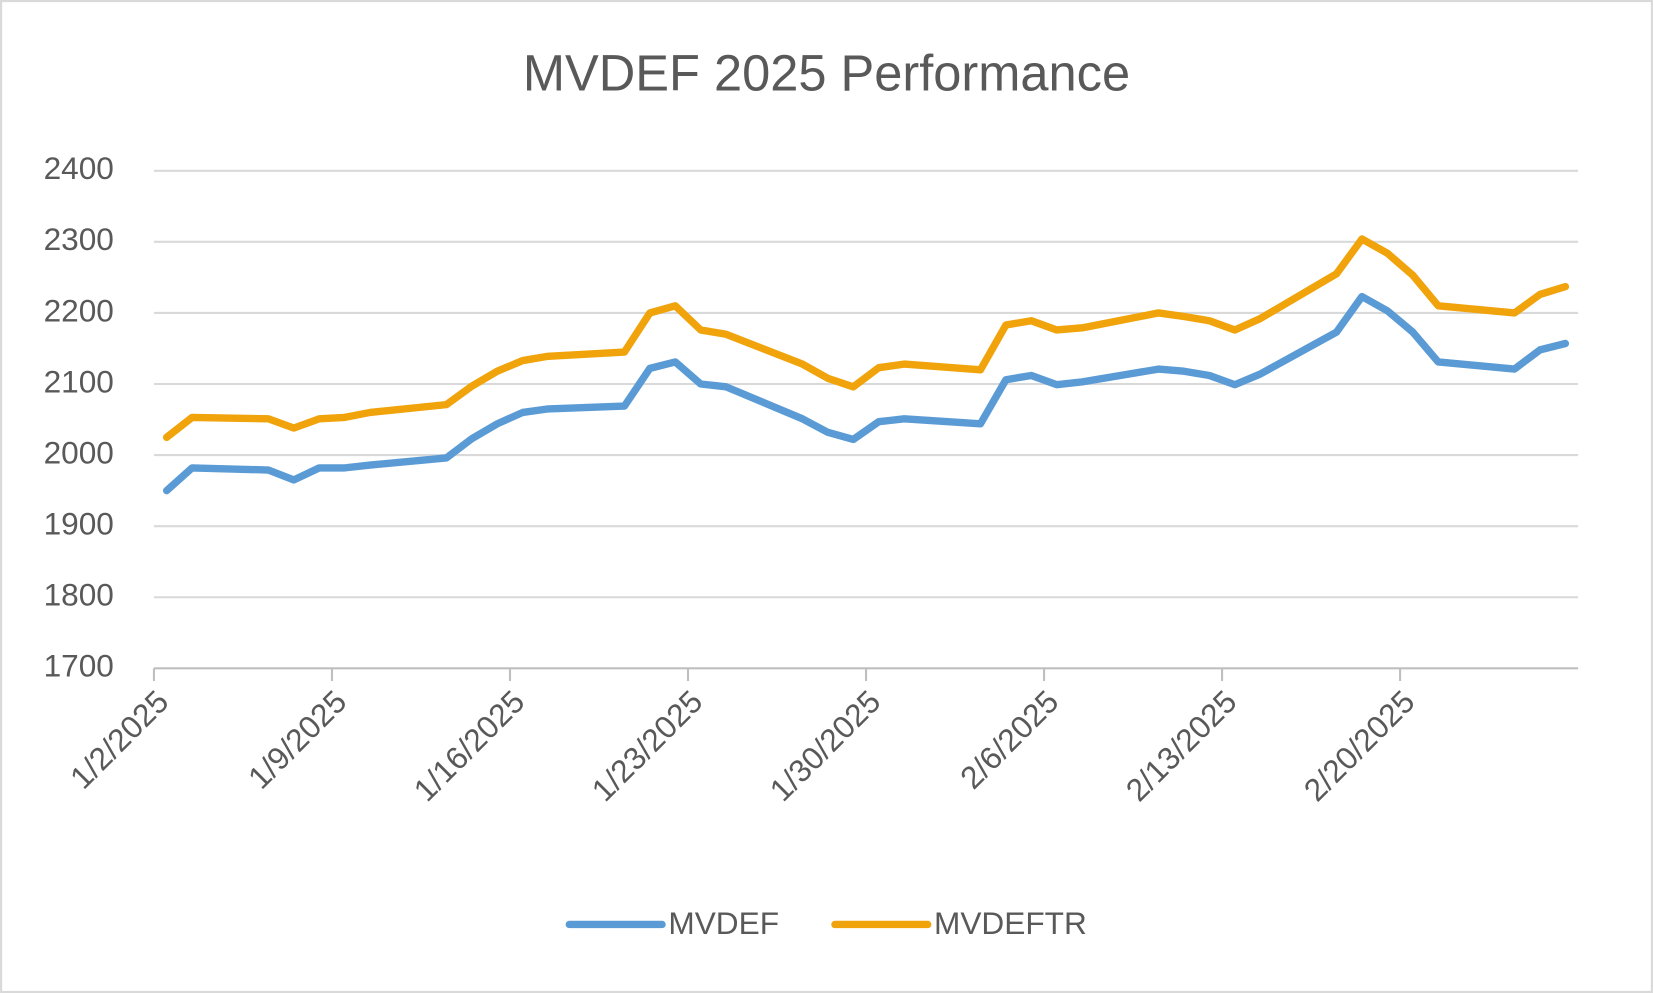  What do you see at coordinates (79, 524) in the screenshot?
I see `y-tick-label: 1900` at bounding box center [79, 524].